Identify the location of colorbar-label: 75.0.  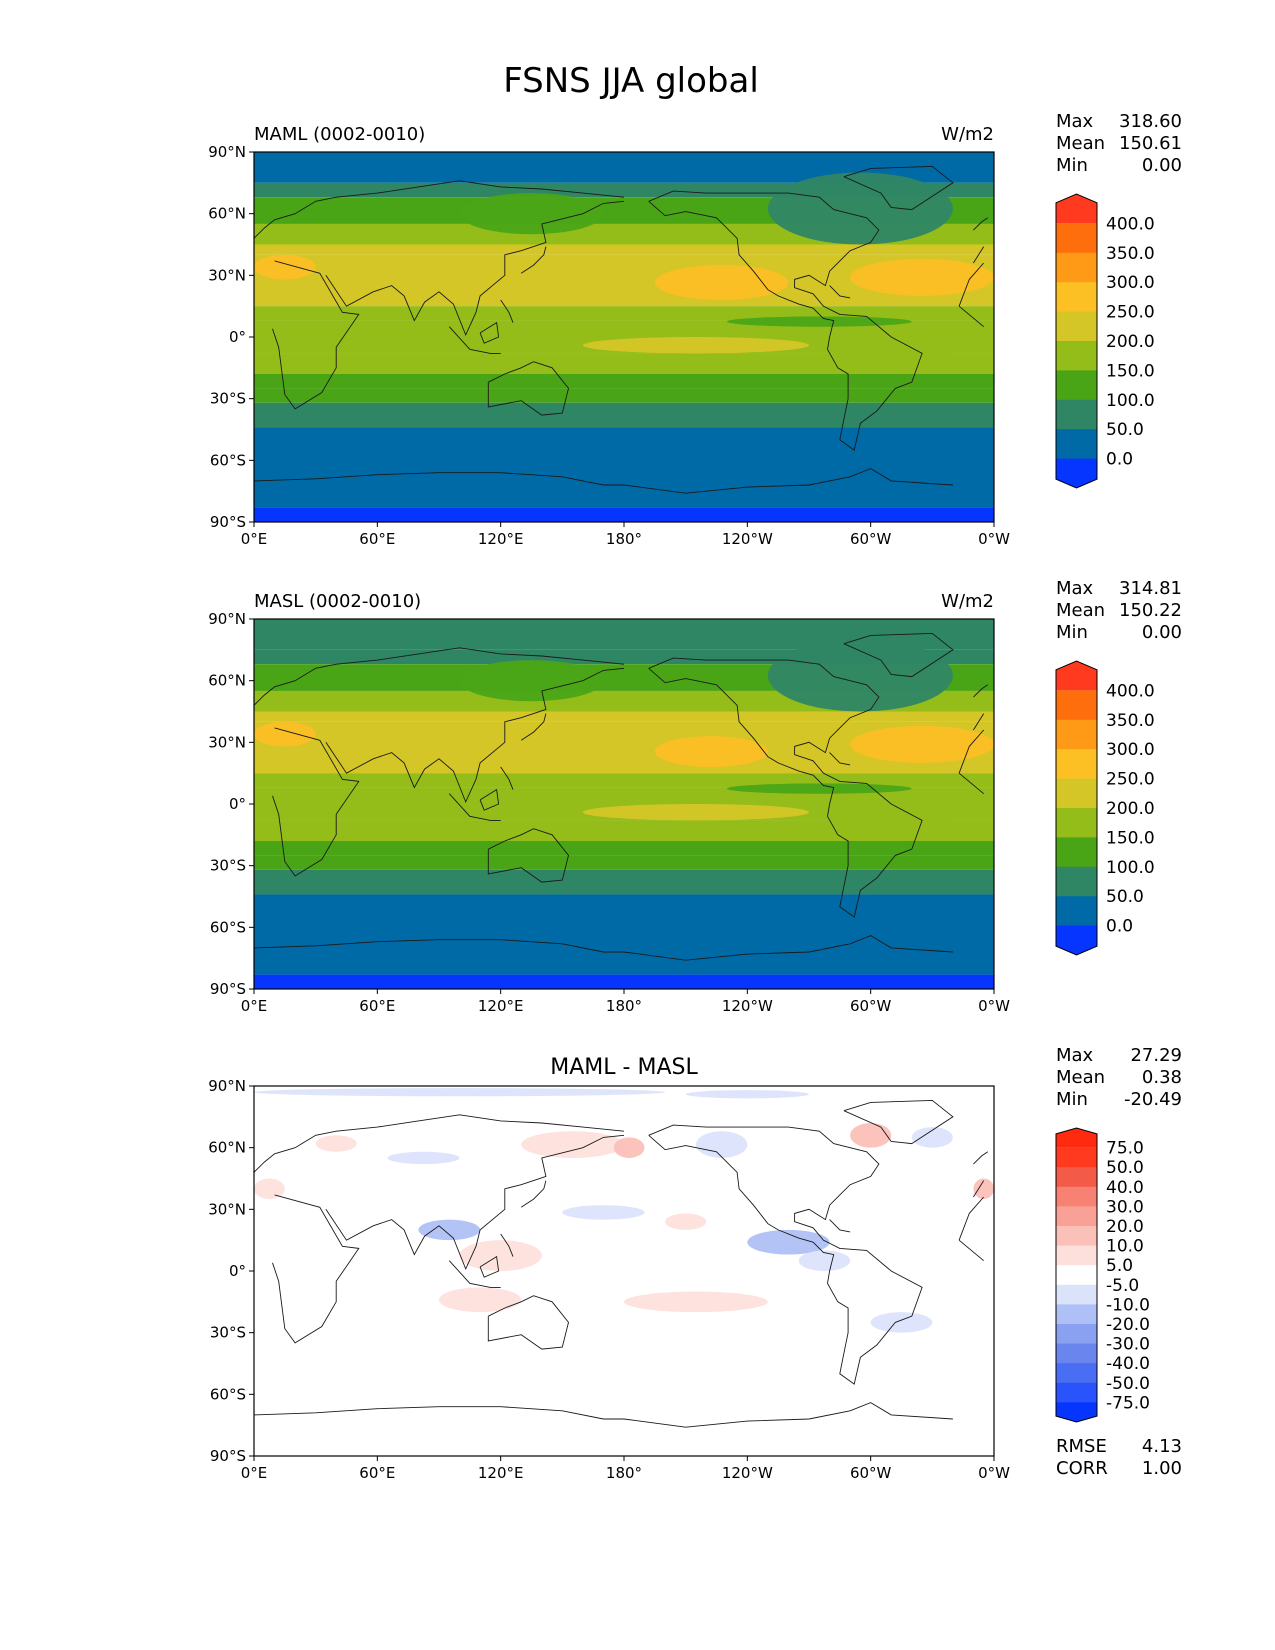
(1125, 1149).